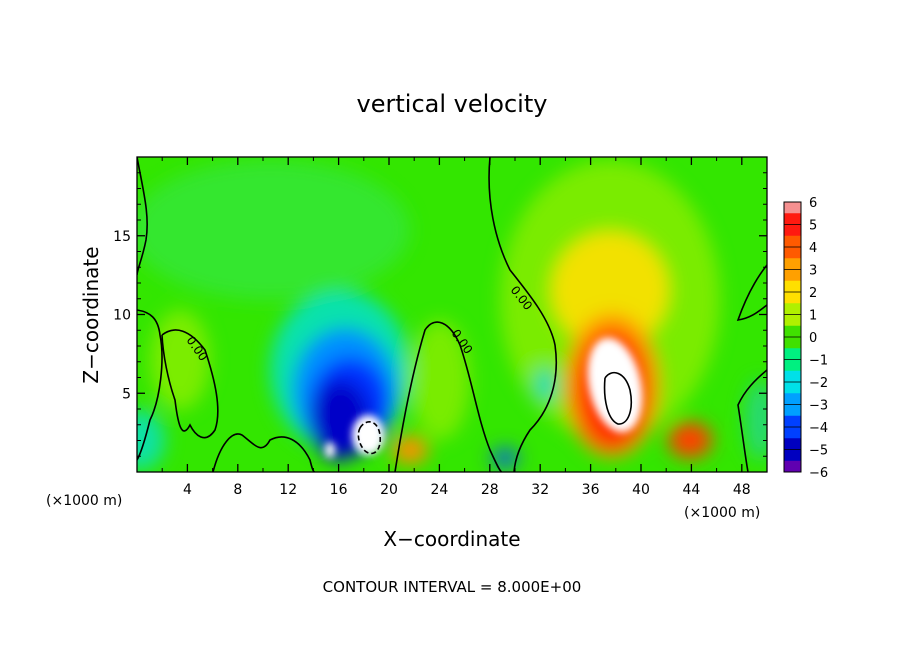 This screenshot has width=904, height=654. I want to click on x-tick-label: 32, so click(540, 490).